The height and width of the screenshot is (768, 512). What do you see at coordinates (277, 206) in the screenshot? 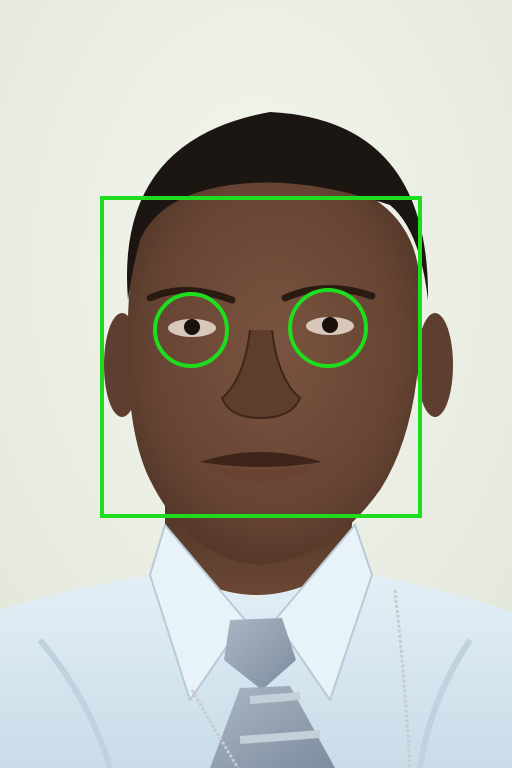
I see `hair` at bounding box center [277, 206].